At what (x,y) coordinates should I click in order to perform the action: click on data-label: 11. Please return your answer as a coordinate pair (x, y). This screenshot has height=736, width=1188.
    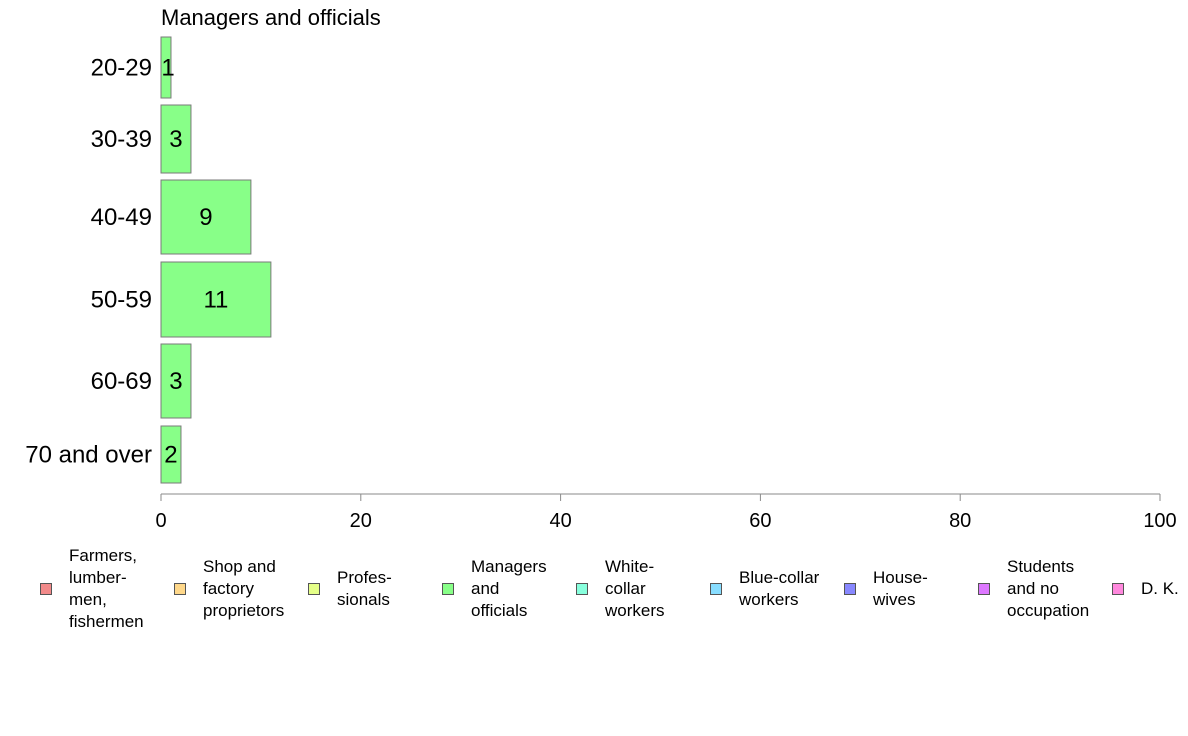
    Looking at the image, I should click on (215, 300).